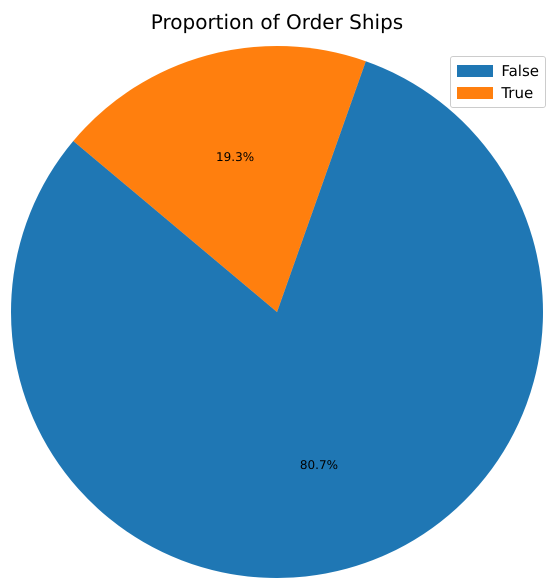  I want to click on data-label: 80.7%, so click(319, 465).